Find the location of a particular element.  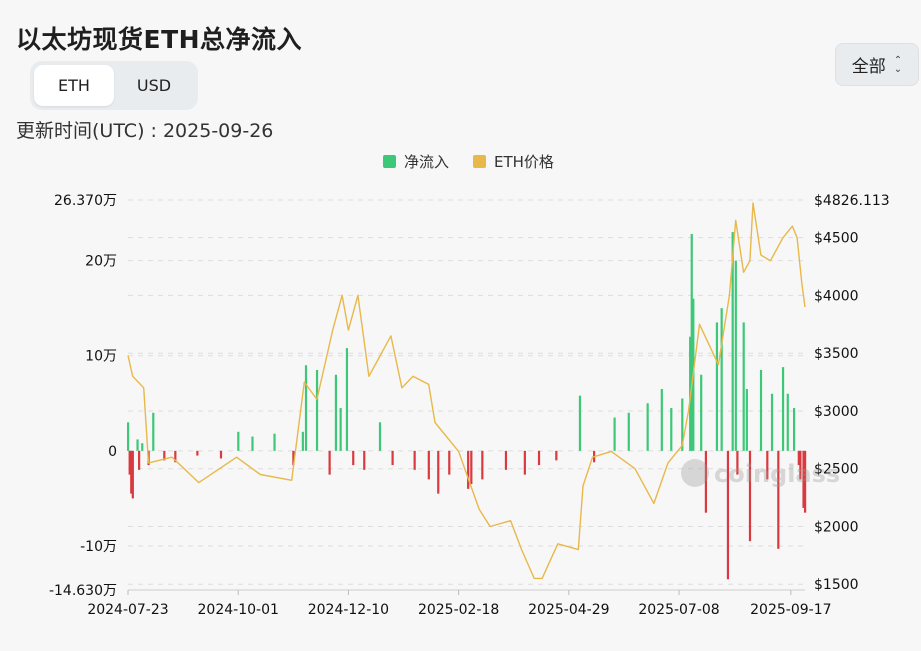

time-range-value: 全部 is located at coordinates (868, 67).